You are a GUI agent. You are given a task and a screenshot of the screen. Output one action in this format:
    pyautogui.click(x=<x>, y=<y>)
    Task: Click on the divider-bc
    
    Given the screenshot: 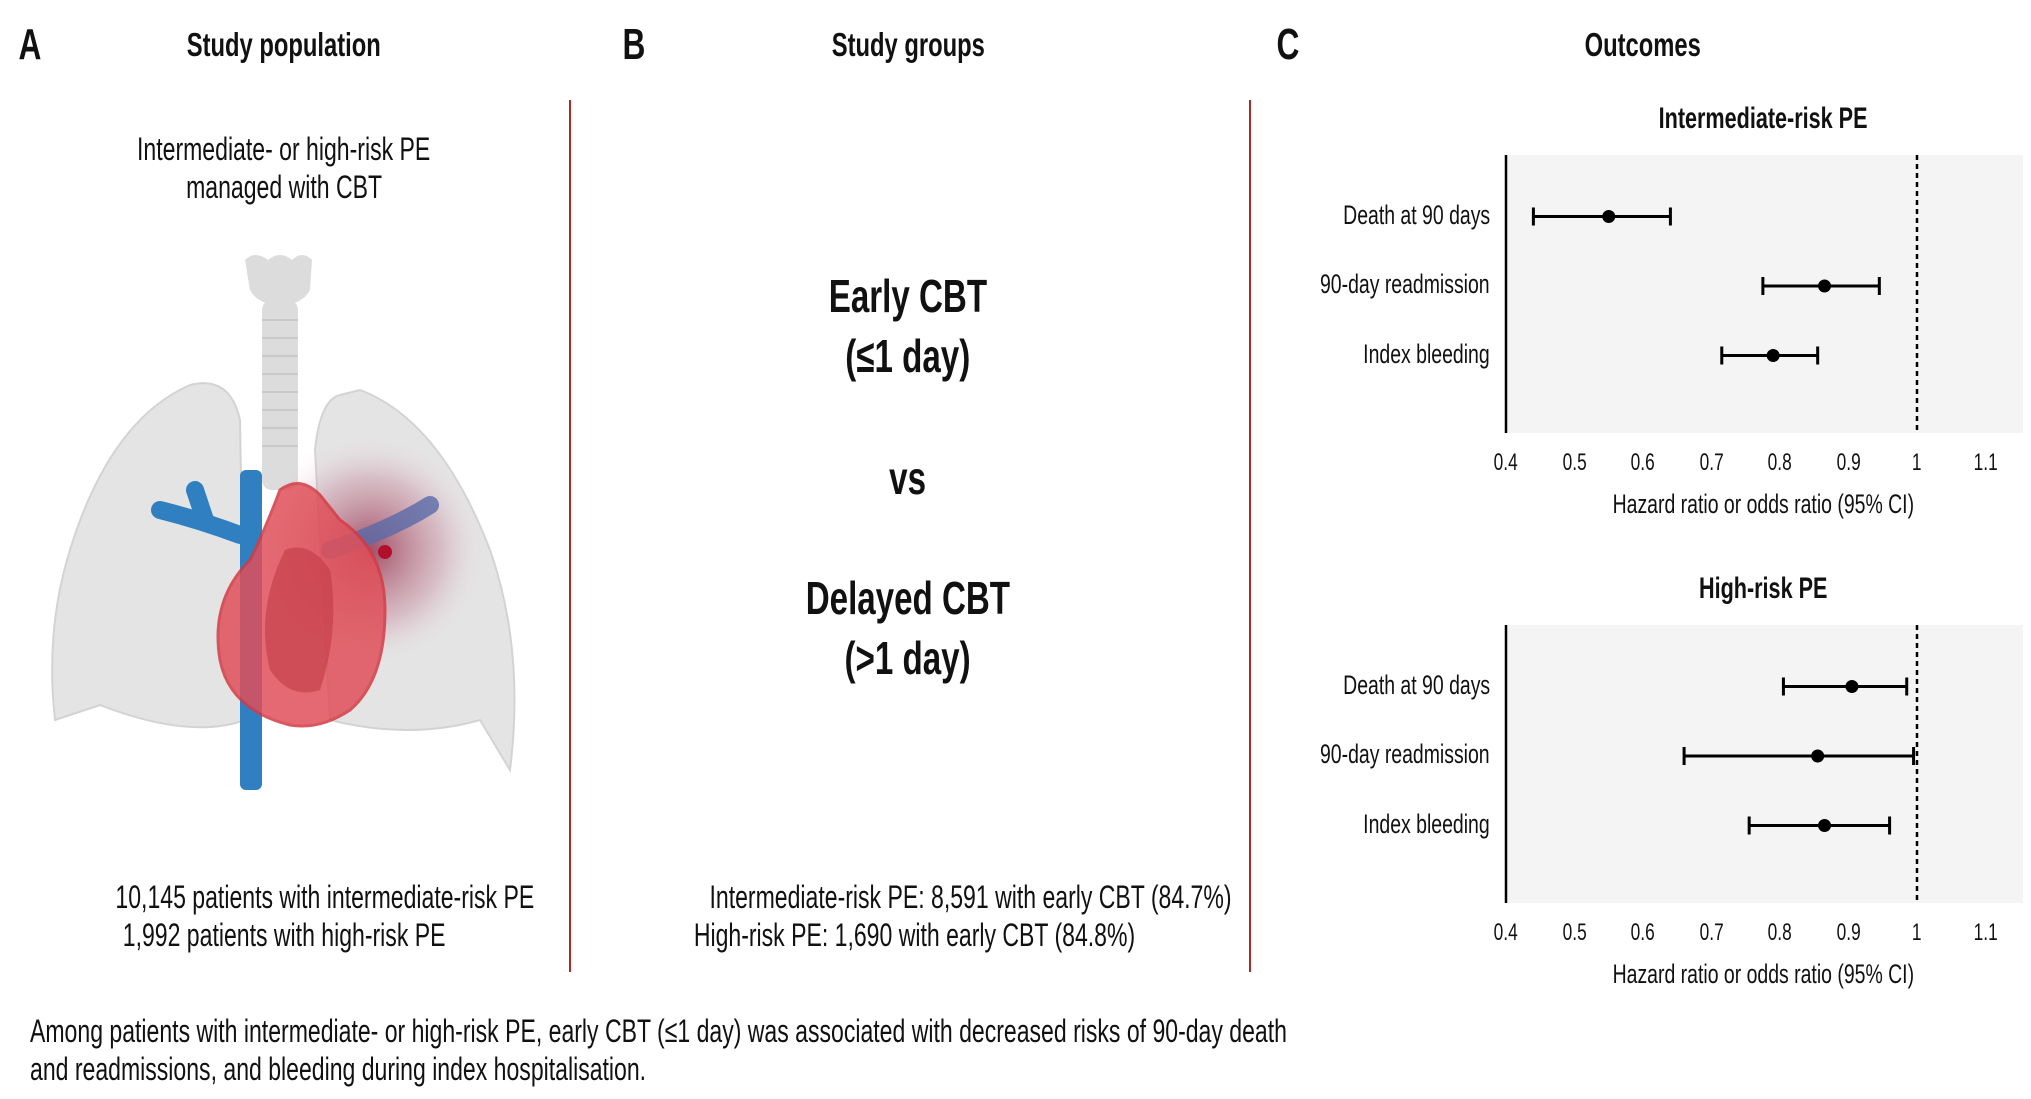 What is the action you would take?
    pyautogui.click(x=1250, y=536)
    